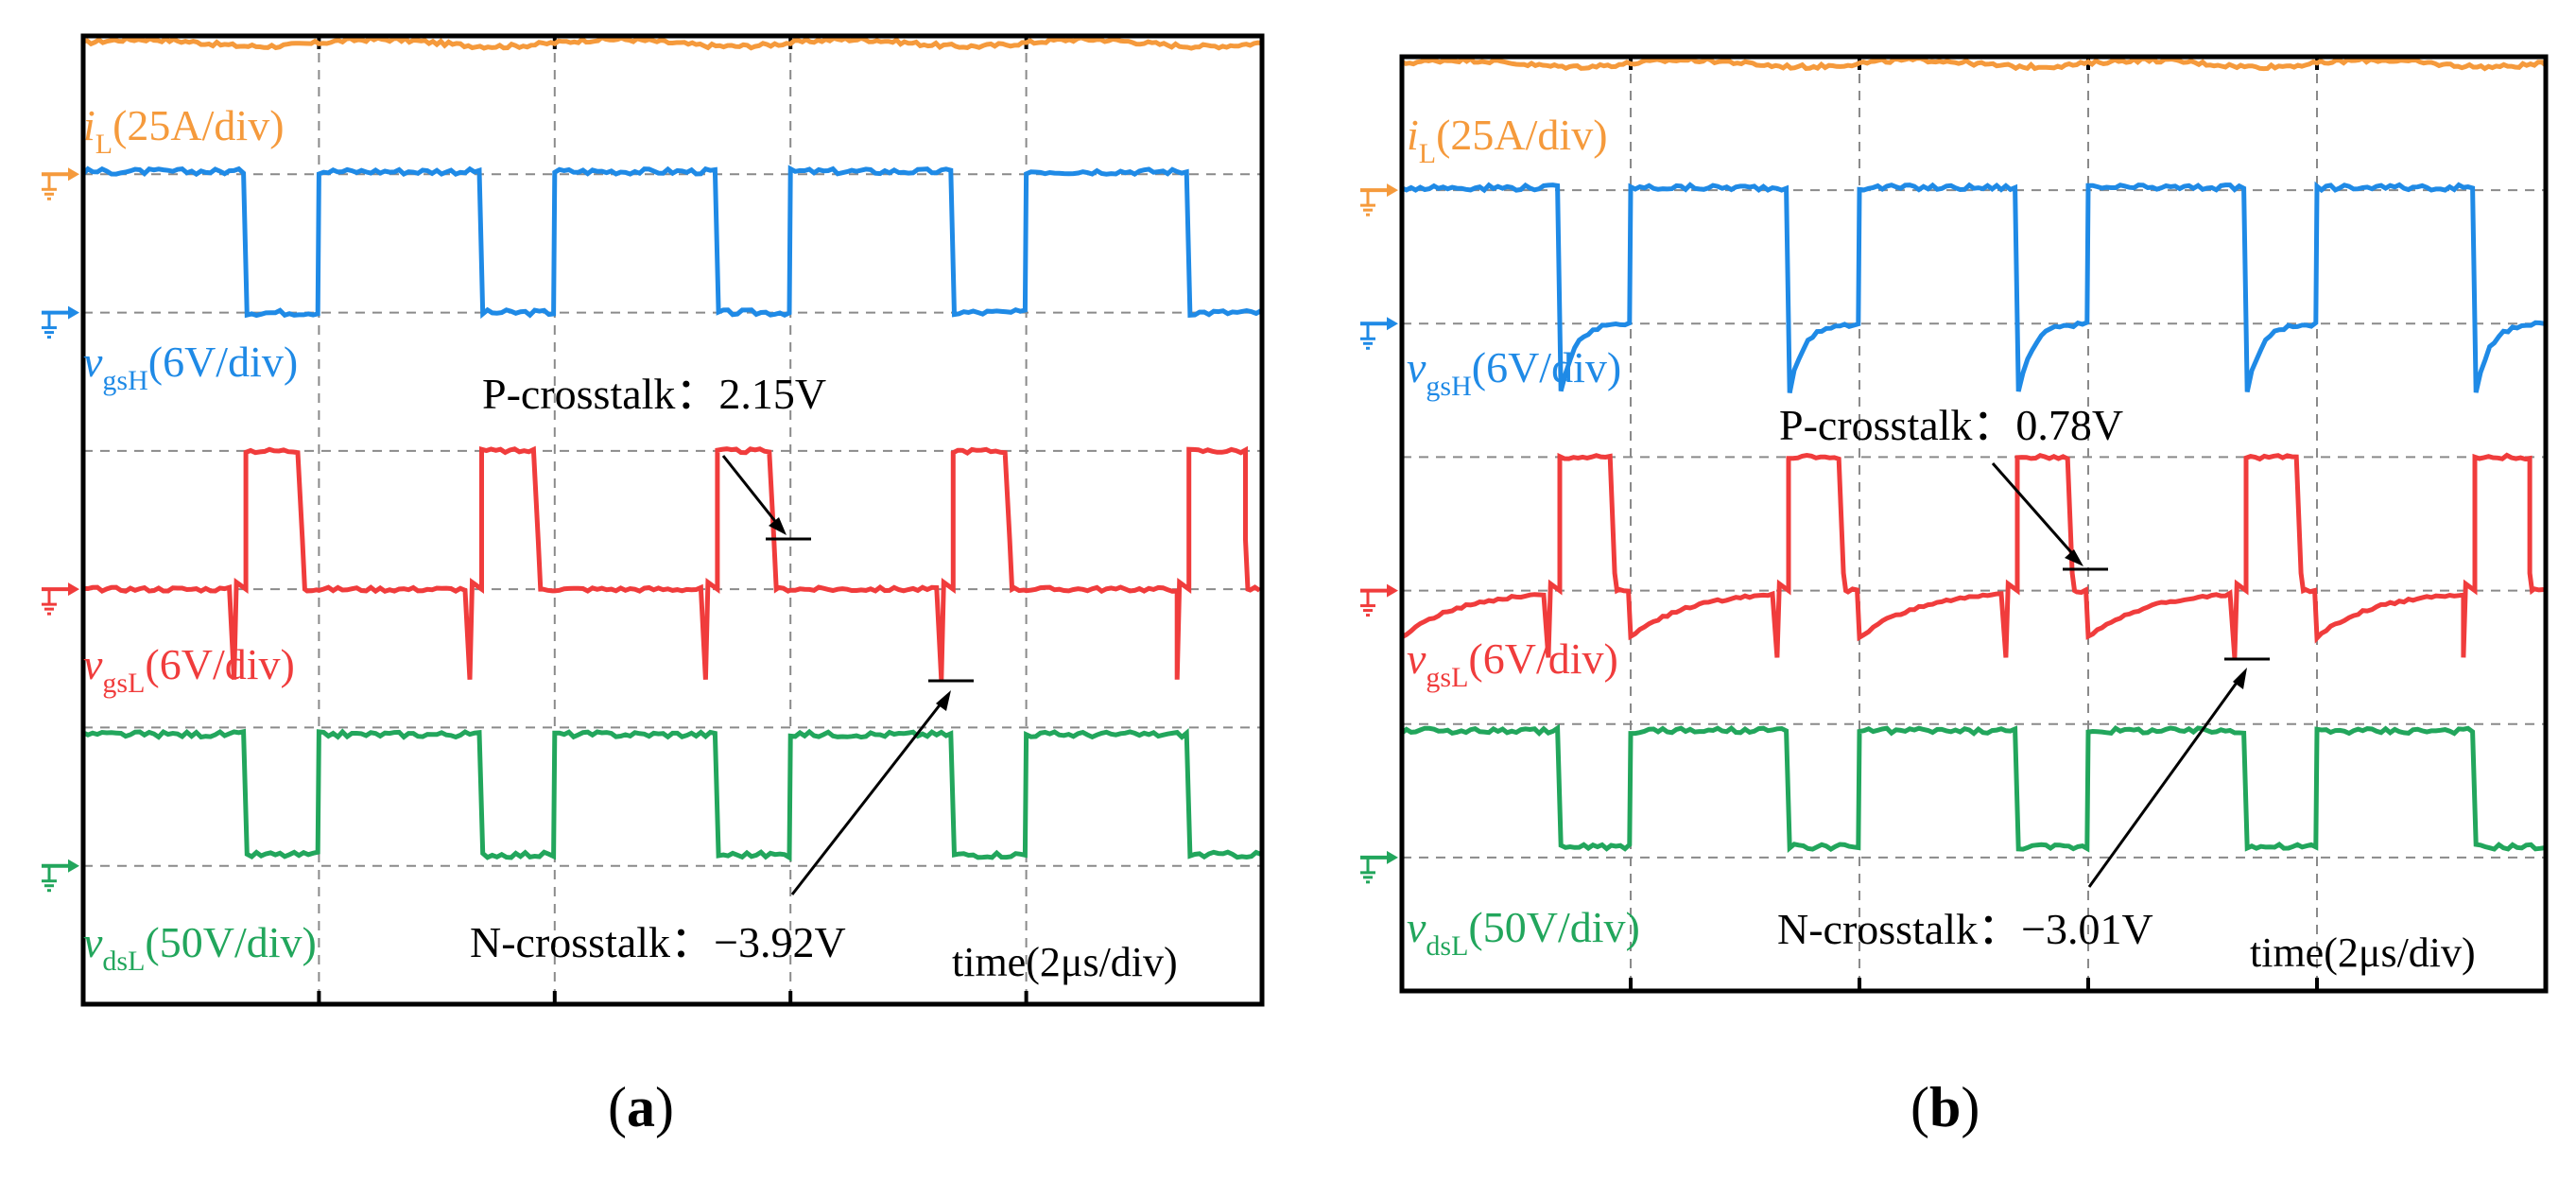 The width and height of the screenshot is (2576, 1181). I want to click on label-iL-a: iL(25A/div), so click(184, 130).